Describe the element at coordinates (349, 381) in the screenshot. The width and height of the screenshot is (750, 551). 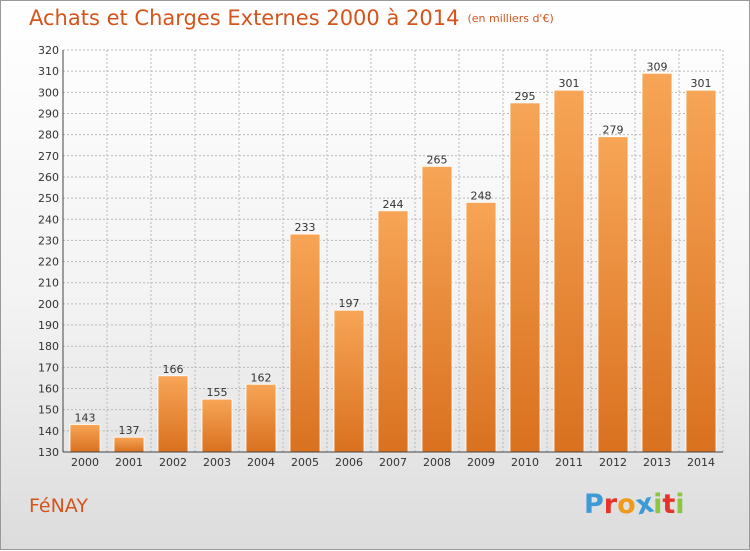
I see `bar-2006` at that location.